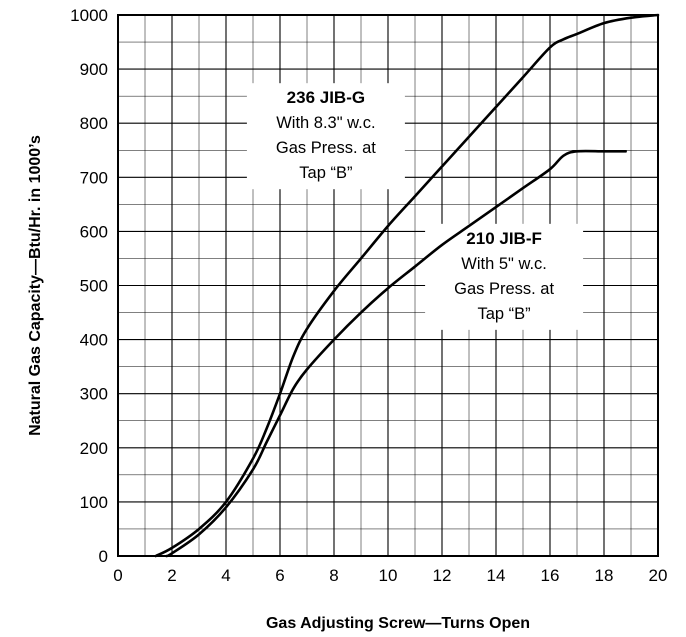 Image resolution: width=686 pixels, height=637 pixels. I want to click on annotation-title: 236 JIB-G, so click(326, 97).